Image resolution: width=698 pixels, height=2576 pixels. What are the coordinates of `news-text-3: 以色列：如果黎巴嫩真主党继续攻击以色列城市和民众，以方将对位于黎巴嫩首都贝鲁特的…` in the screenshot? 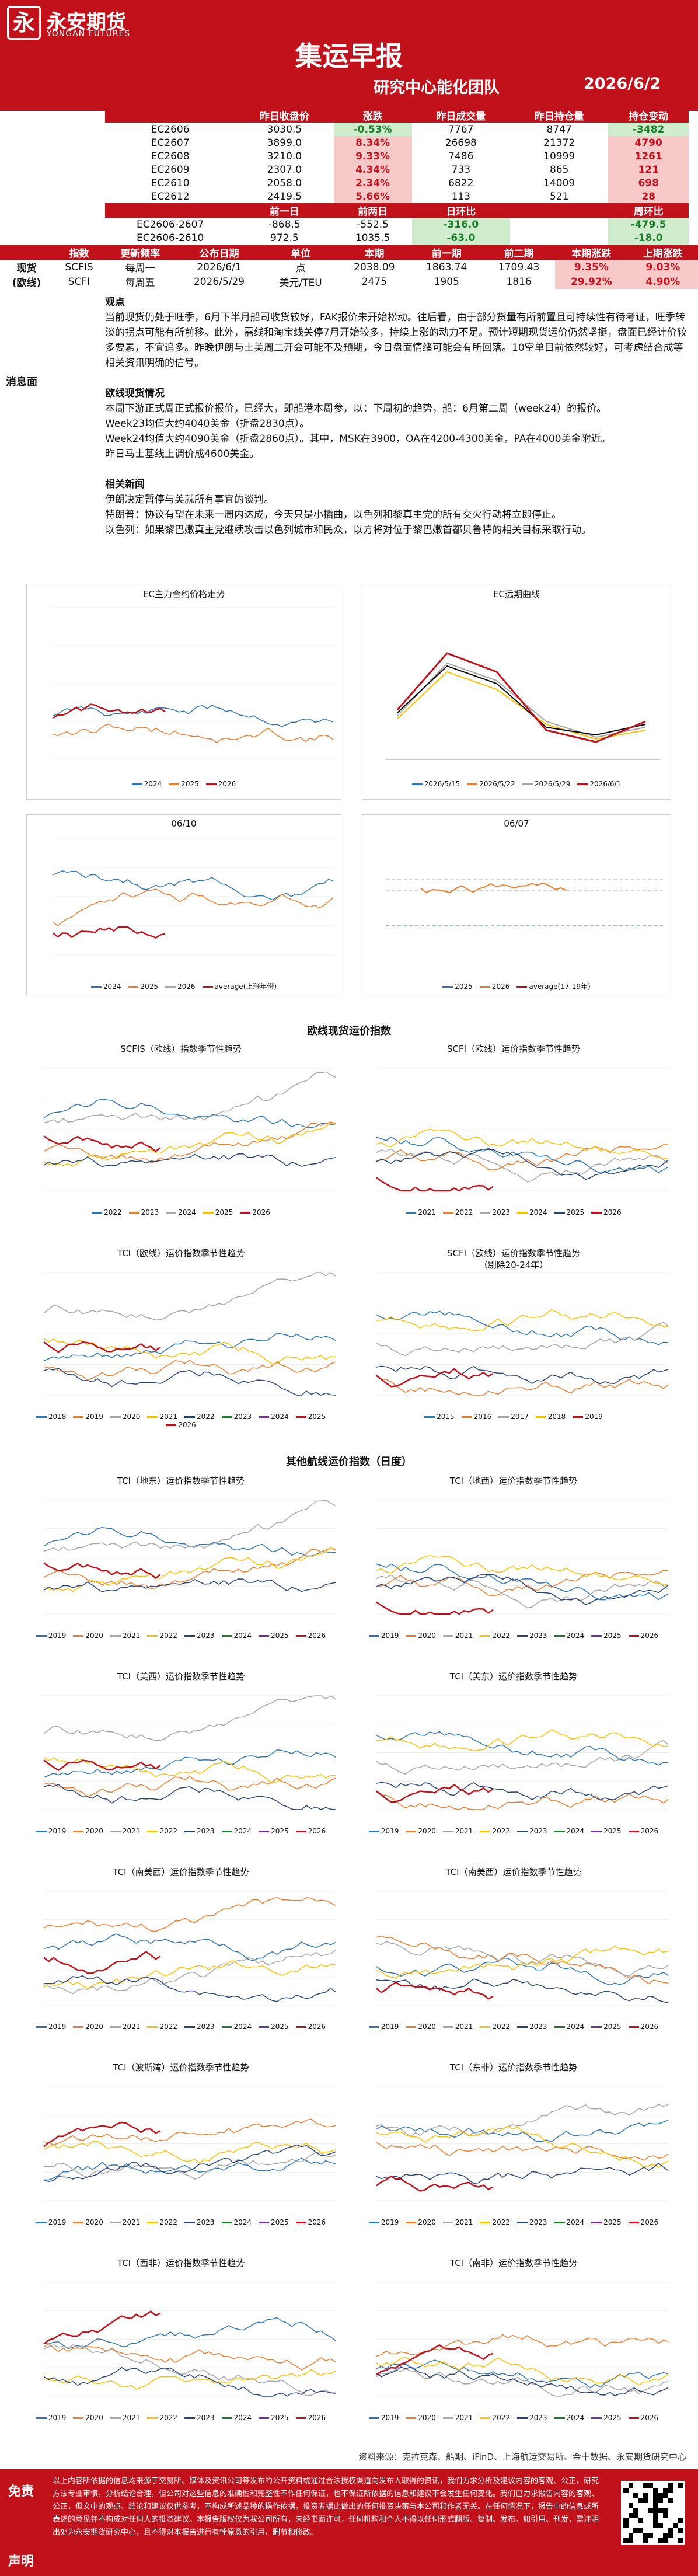 It's located at (348, 530).